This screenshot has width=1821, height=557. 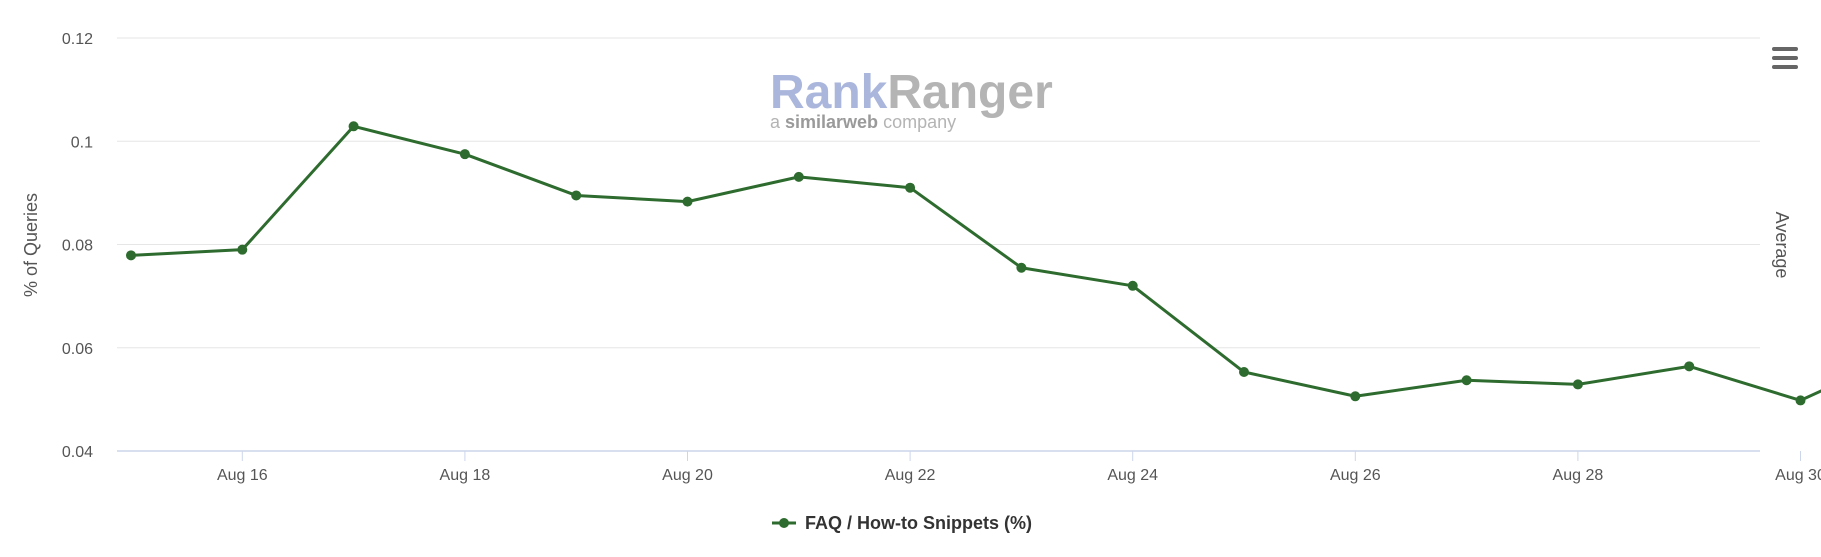 What do you see at coordinates (77, 246) in the screenshot?
I see `y-tick-label: 0.08` at bounding box center [77, 246].